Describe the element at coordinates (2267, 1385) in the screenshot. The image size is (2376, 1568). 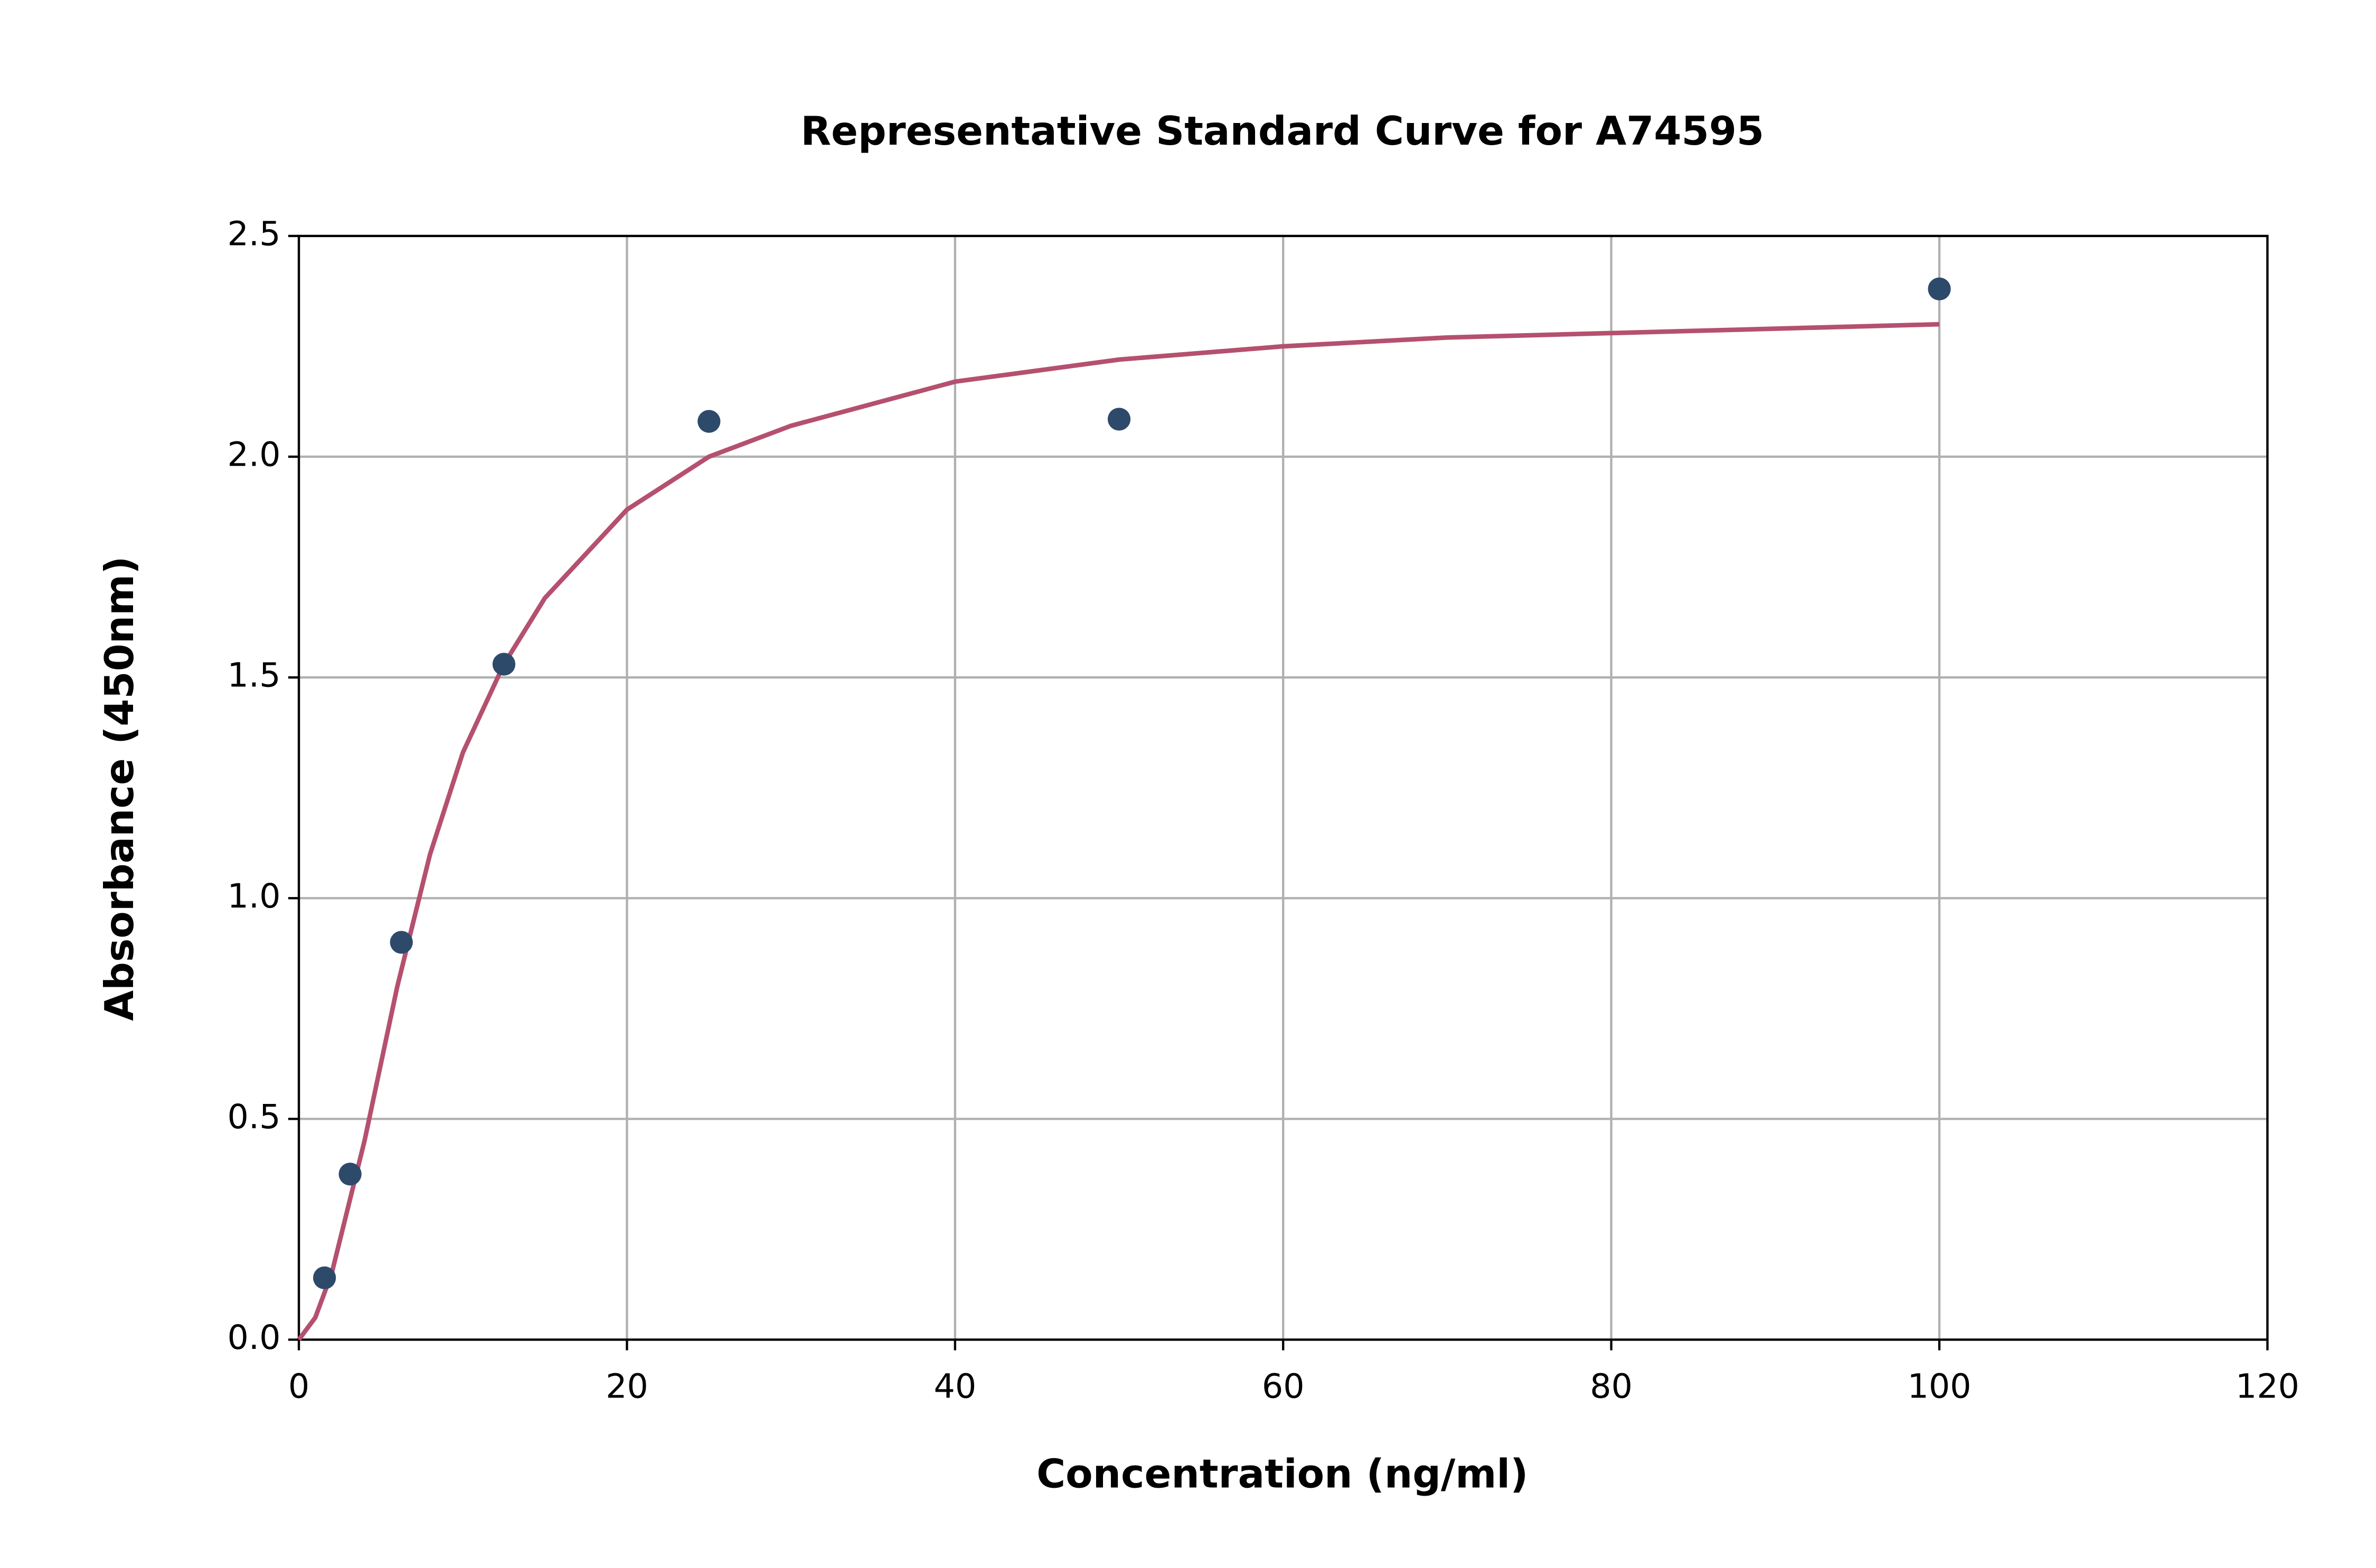
I see `x-tick-label: 120` at that location.